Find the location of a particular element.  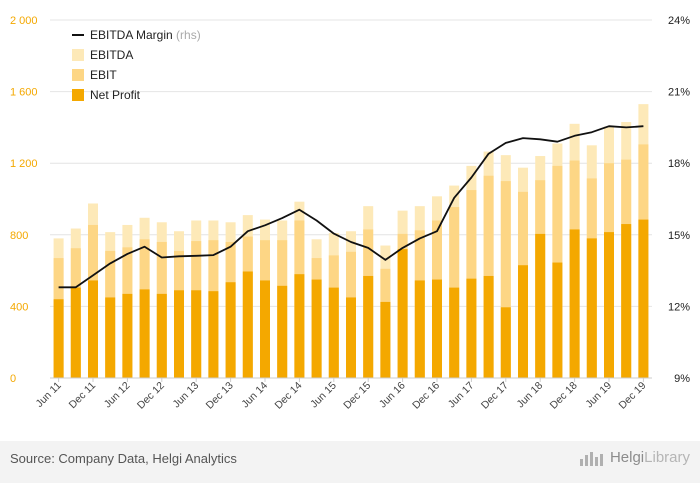

legend: EBITDA Margin (rhs) EBITDA EBIT Net Profit is located at coordinates (136, 65).